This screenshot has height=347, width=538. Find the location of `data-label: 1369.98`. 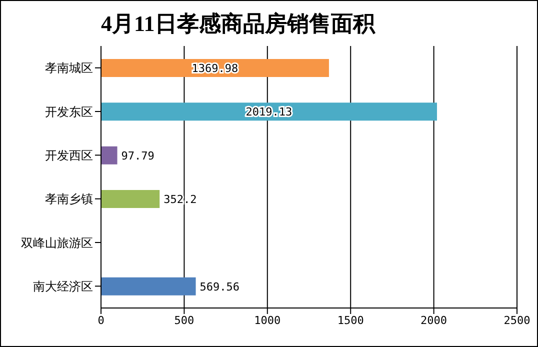

data-label: 1369.98 is located at coordinates (215, 68).